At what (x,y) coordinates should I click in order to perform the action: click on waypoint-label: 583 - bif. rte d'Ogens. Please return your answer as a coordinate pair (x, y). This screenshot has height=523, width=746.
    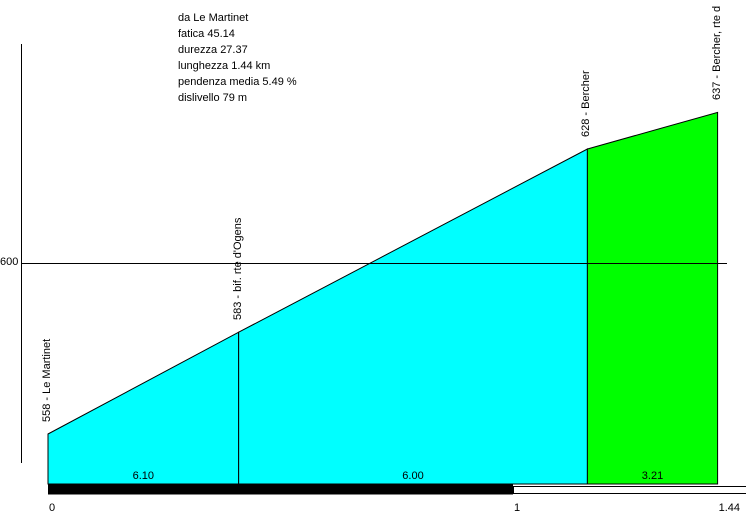
    Looking at the image, I should click on (237, 269).